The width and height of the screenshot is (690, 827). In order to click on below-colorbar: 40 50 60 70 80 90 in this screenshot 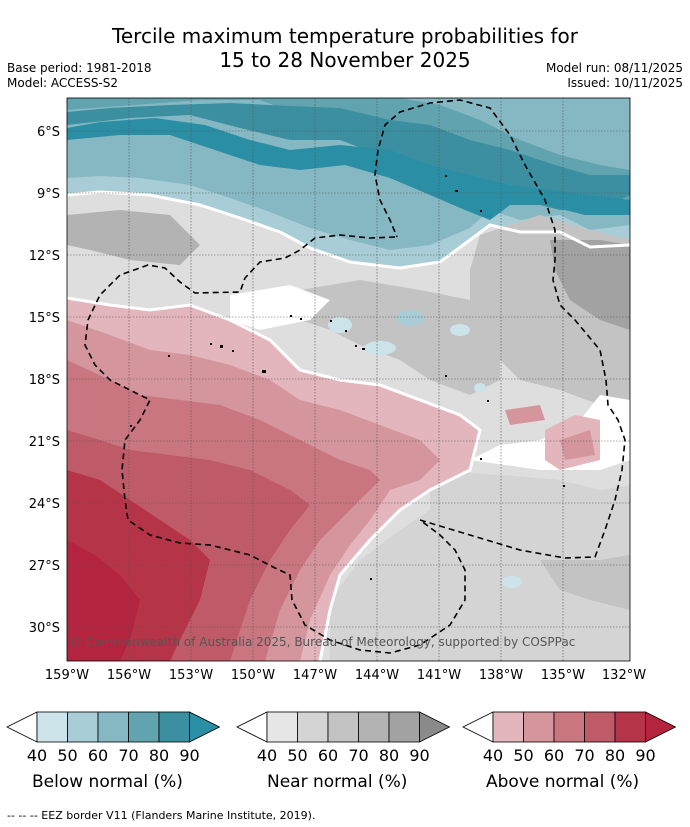, I will do `click(113, 738)`.